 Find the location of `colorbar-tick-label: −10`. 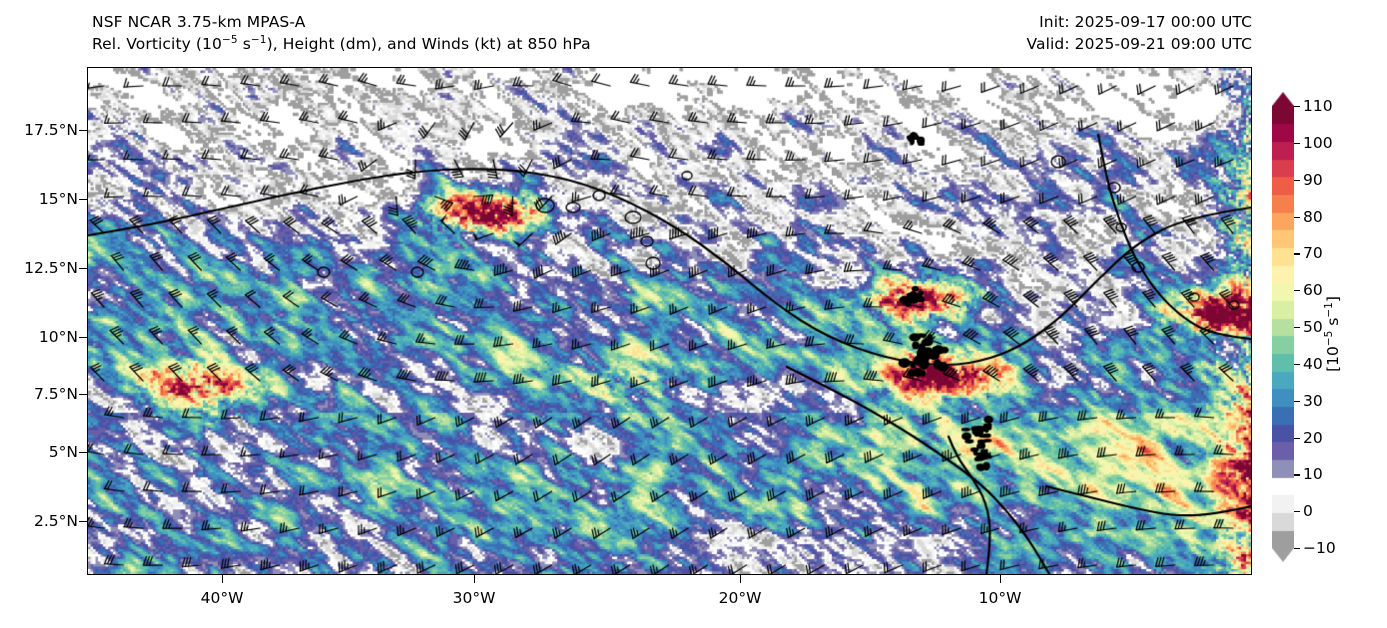

colorbar-tick-label: −10 is located at coordinates (1319, 548).